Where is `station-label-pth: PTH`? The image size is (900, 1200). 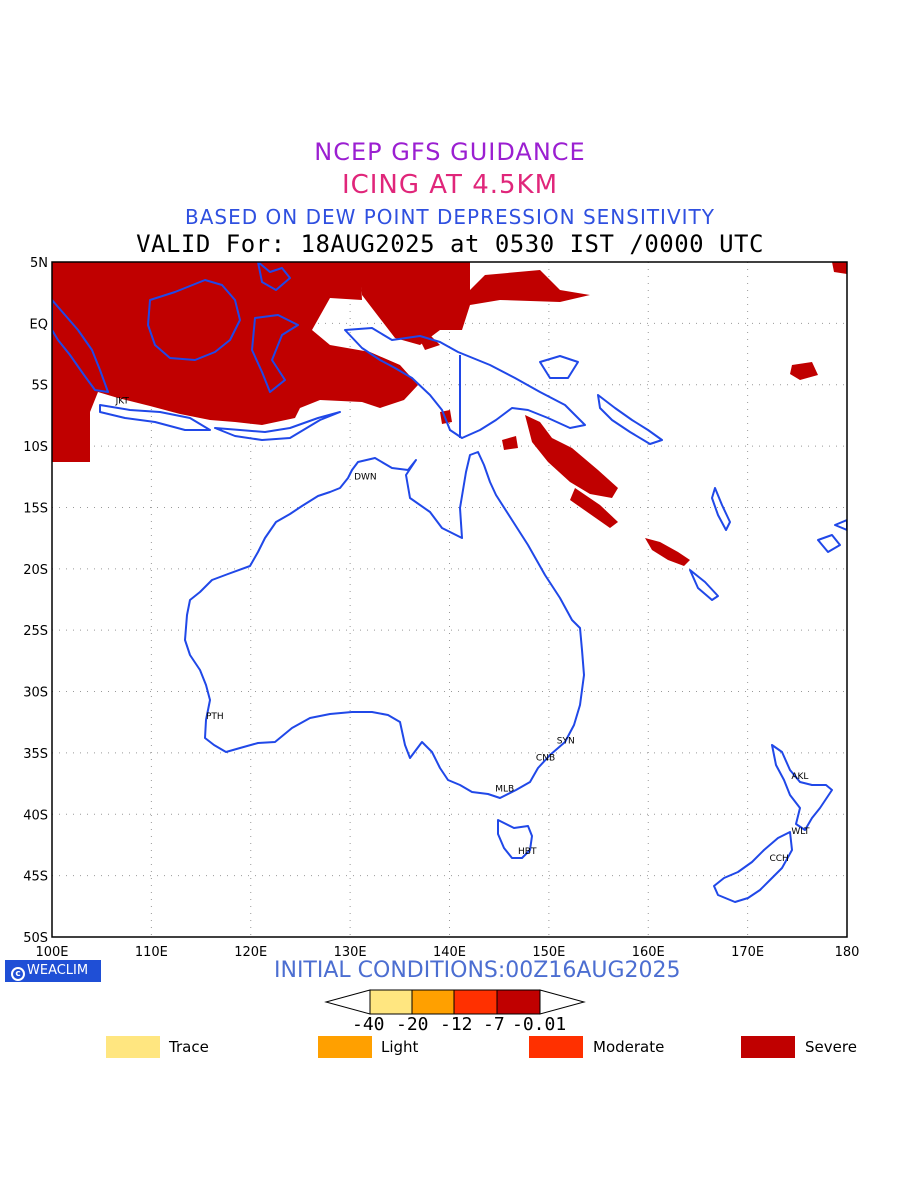 station-label-pth: PTH is located at coordinates (215, 717).